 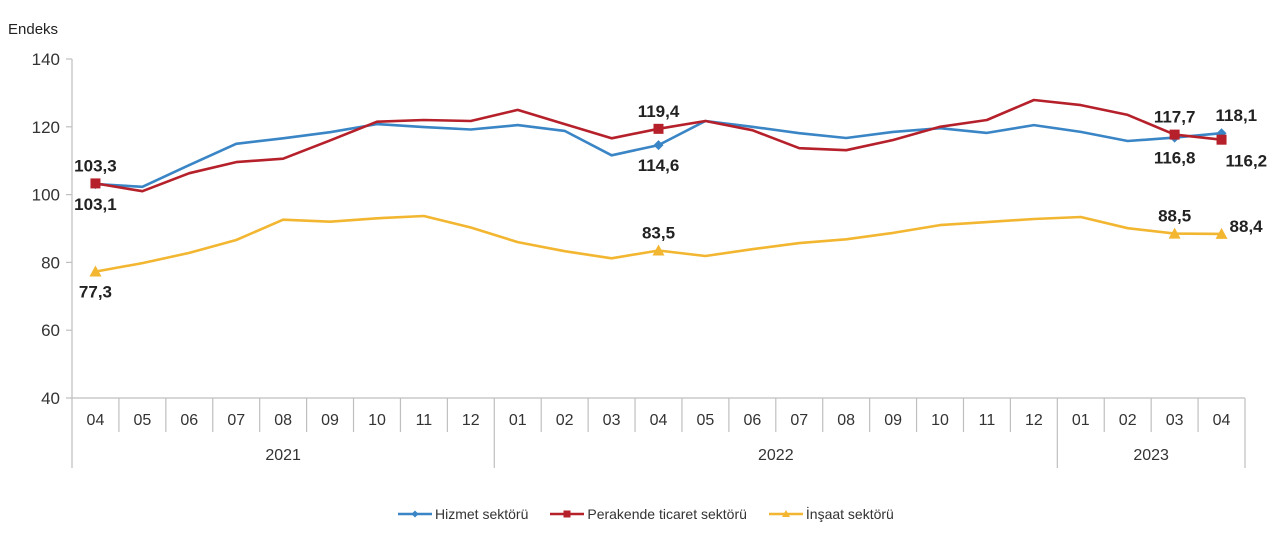 I want to click on legend-item-hizmet: Hizmet sektörü, so click(x=463, y=514).